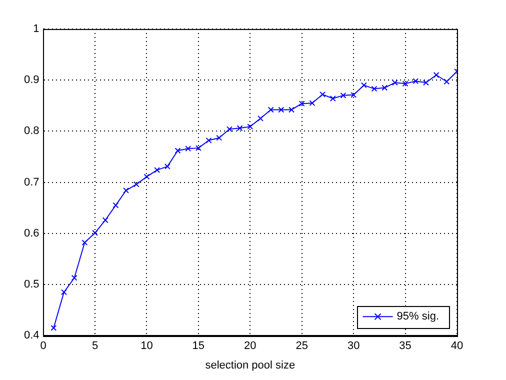 Image resolution: width=506 pixels, height=380 pixels. What do you see at coordinates (418, 316) in the screenshot?
I see `legend-label: 95% sig.` at bounding box center [418, 316].